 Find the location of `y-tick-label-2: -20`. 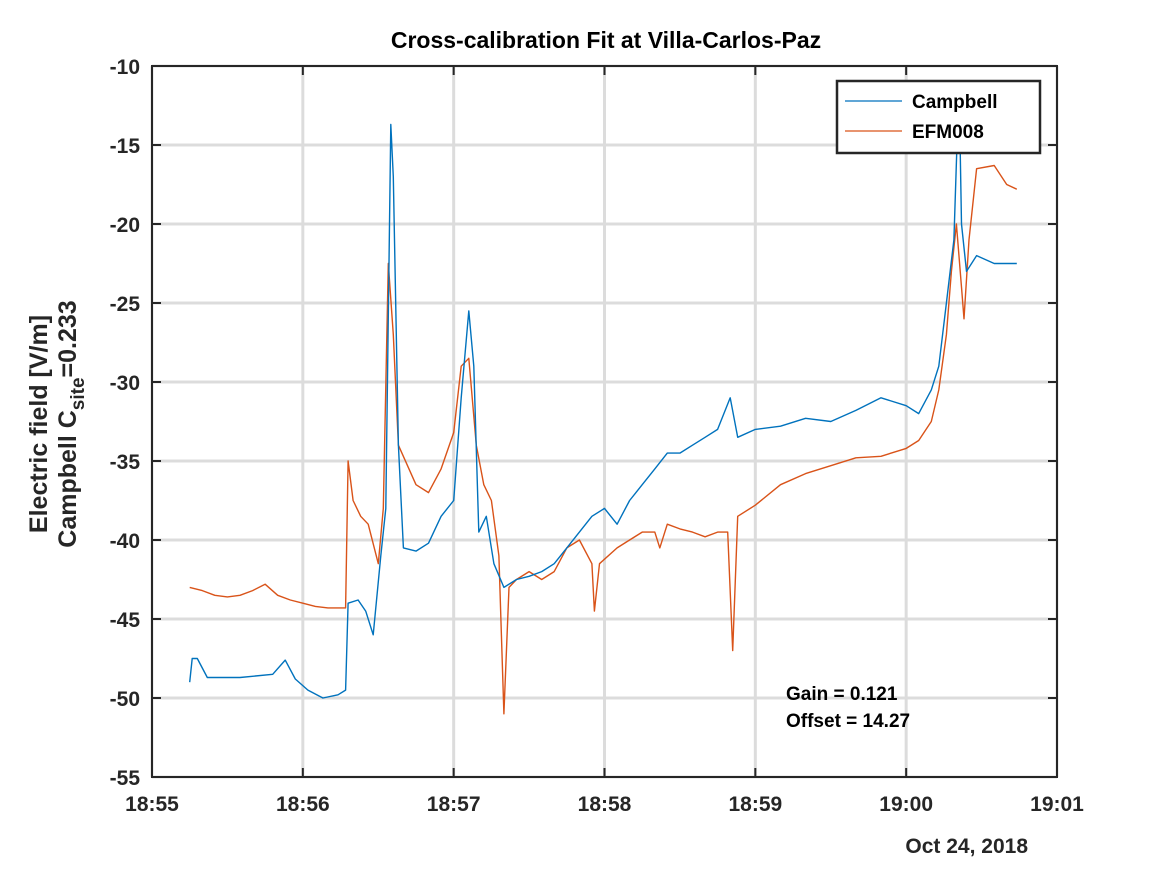

y-tick-label-2: -20 is located at coordinates (125, 225).